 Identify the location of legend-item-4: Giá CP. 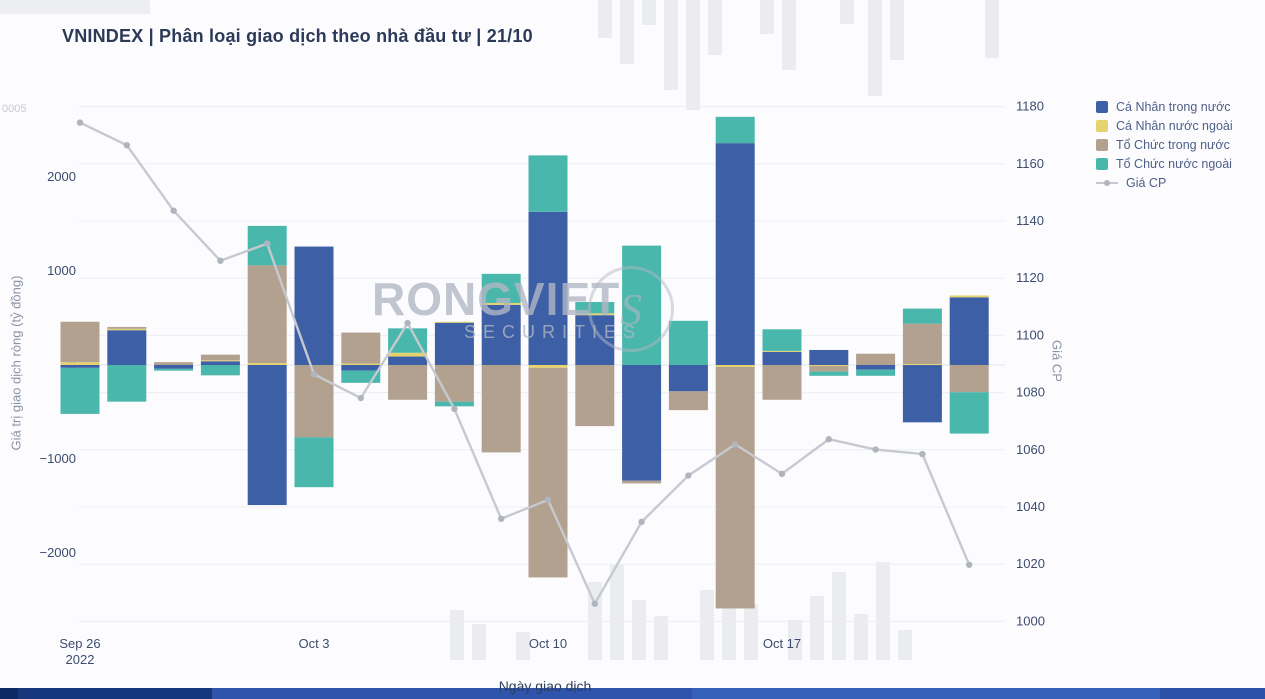
(1164, 182).